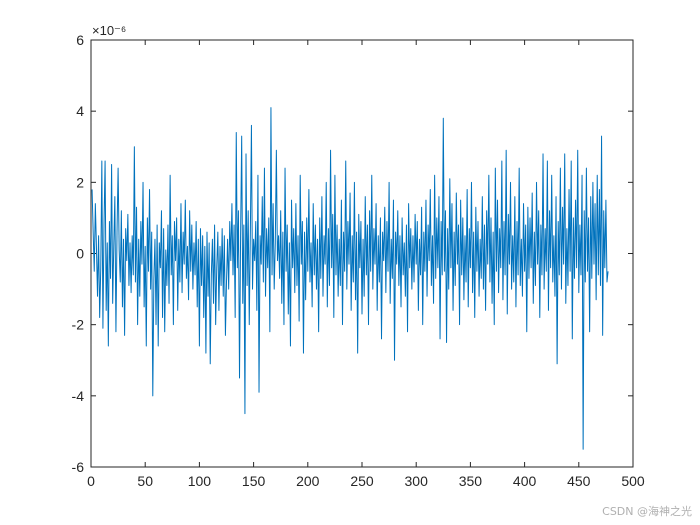 The image size is (700, 525). I want to click on y-tick-label: 2, so click(80, 182).